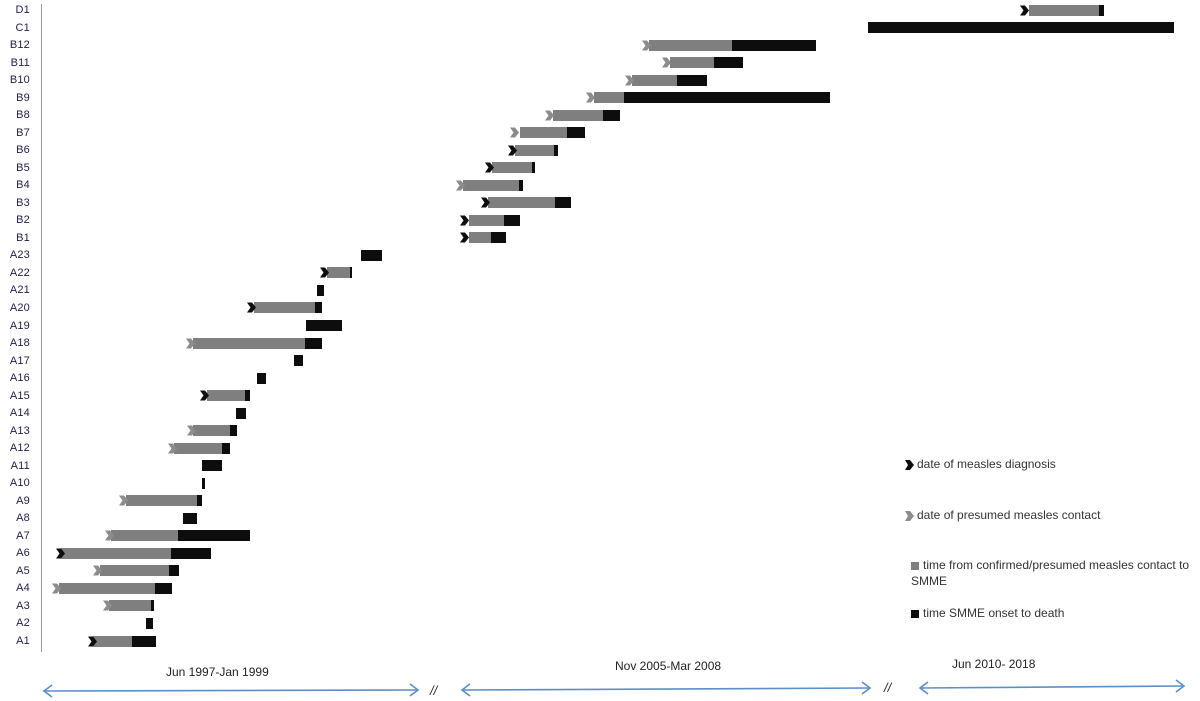 The image size is (1200, 701). I want to click on y-label-a1: A1, so click(23, 641).